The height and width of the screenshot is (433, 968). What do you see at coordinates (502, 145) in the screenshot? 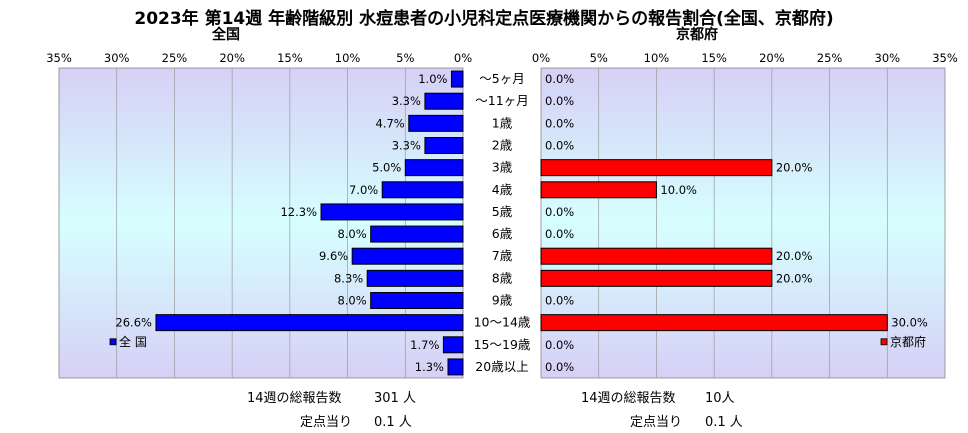
I see `category-label: 2歳` at bounding box center [502, 145].